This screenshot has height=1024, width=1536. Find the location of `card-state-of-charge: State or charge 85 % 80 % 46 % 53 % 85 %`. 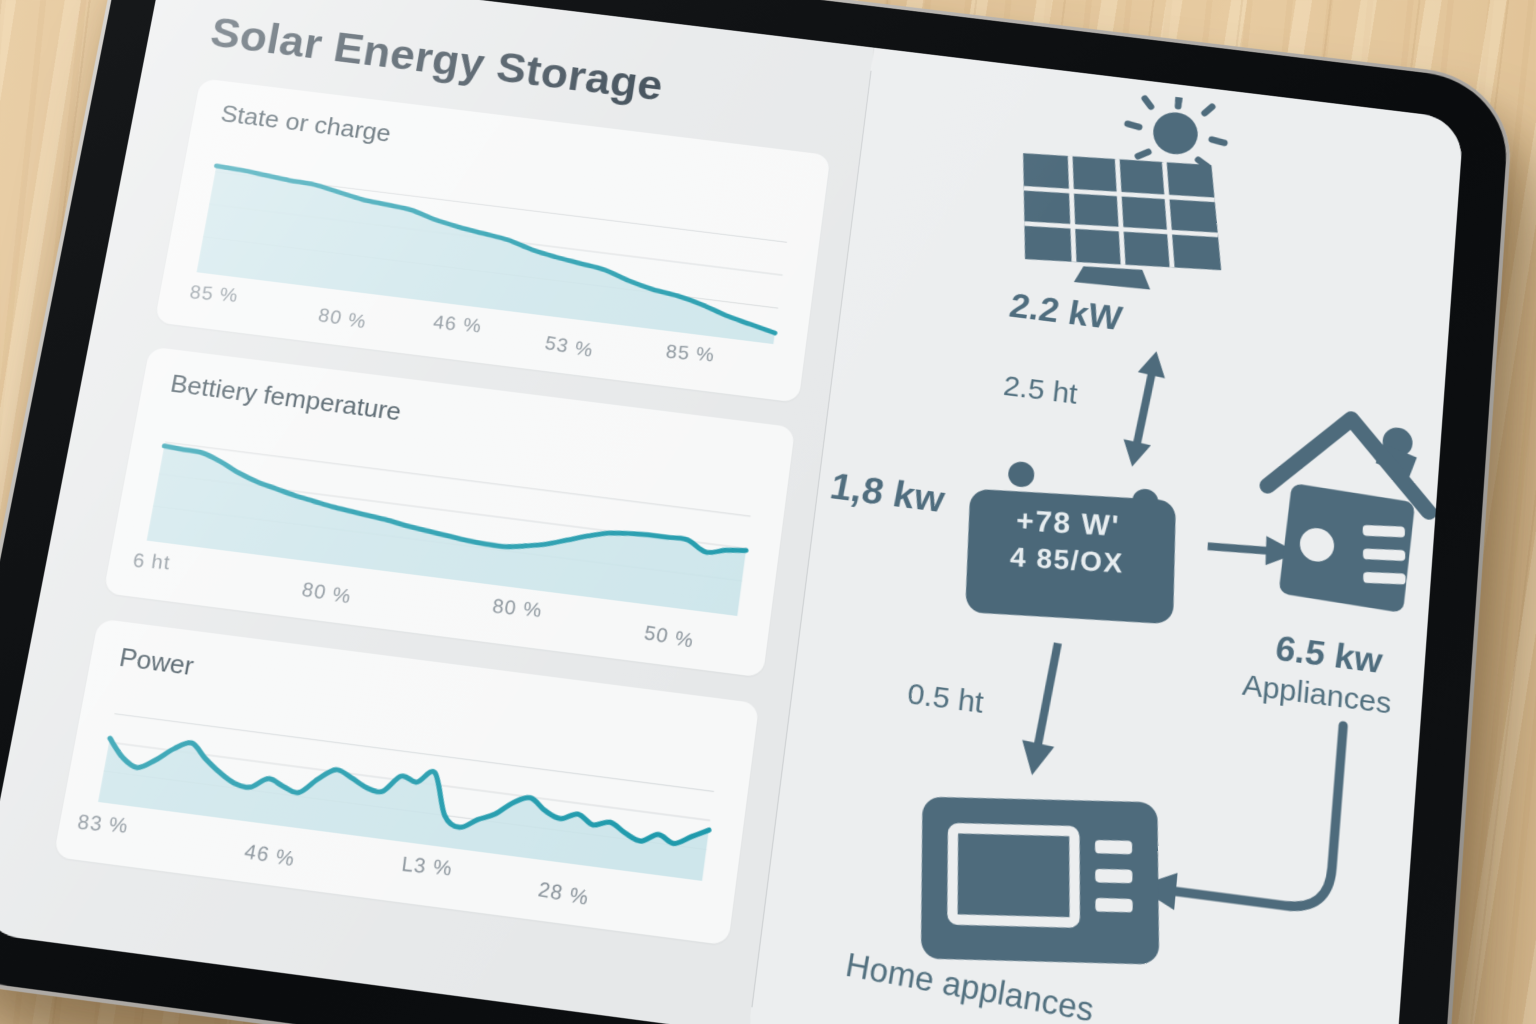

card-state-of-charge: State or charge 85 % 80 % 46 % 53 % 85 % is located at coordinates (492, 240).